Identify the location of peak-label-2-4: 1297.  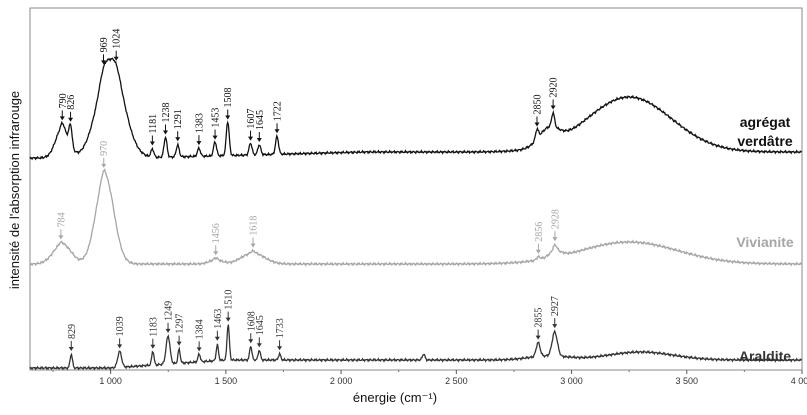
(180, 324).